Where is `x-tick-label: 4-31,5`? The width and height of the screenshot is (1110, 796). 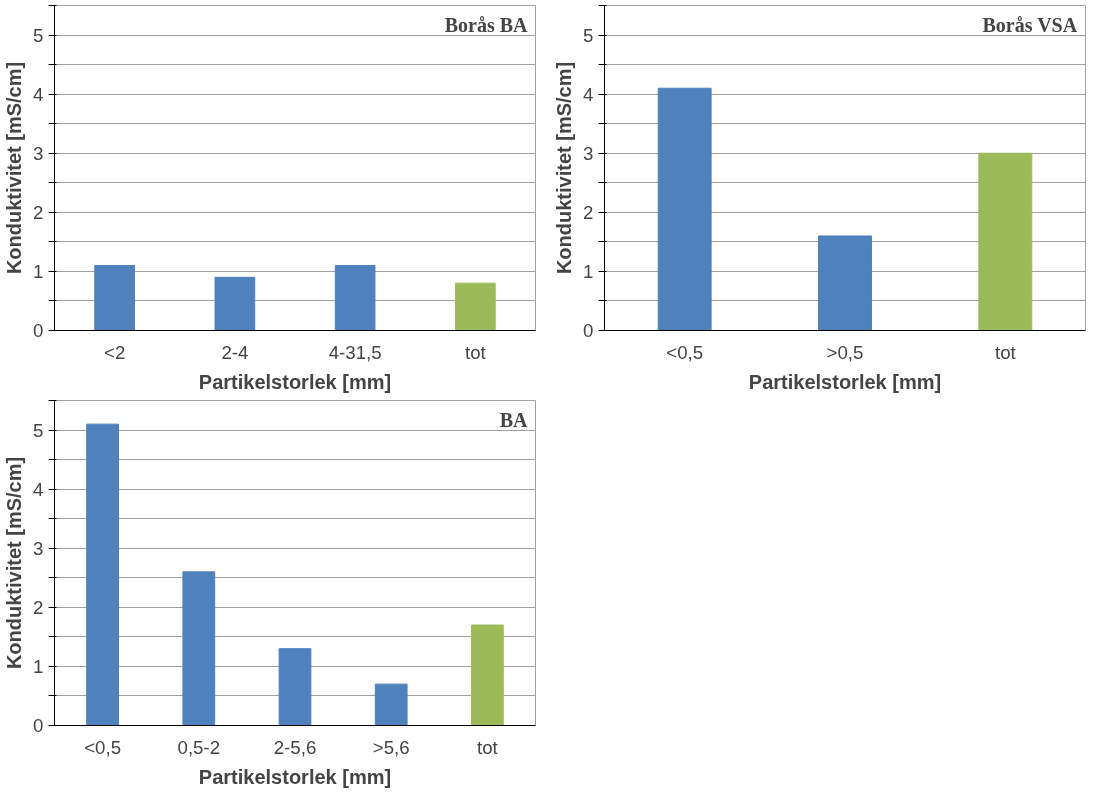 x-tick-label: 4-31,5 is located at coordinates (355, 352).